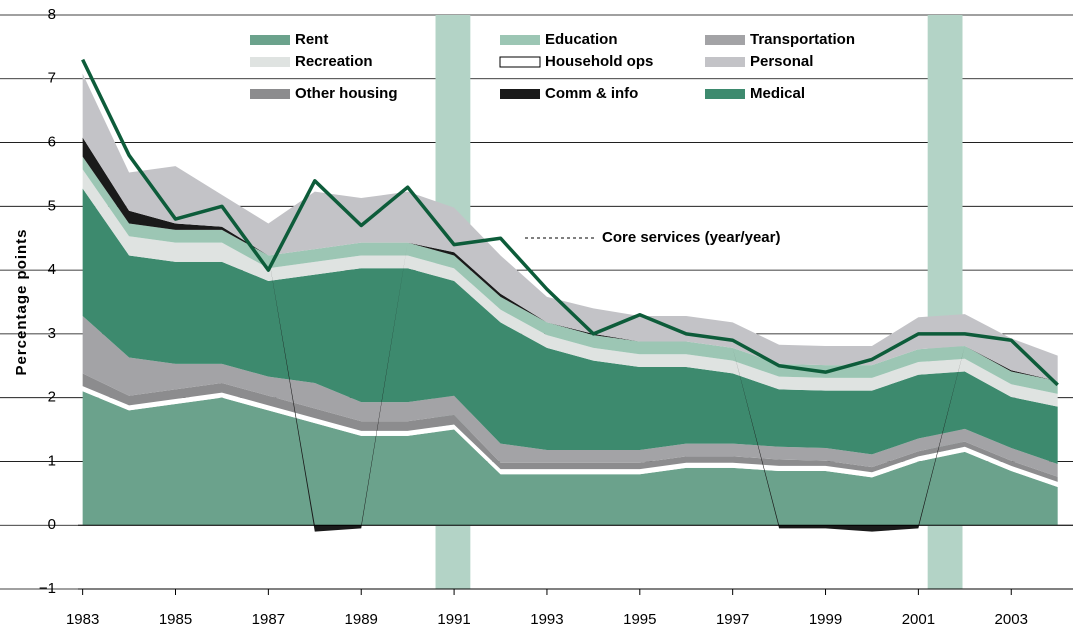 Image resolution: width=1073 pixels, height=635 pixels. I want to click on y-tick-label: −1, so click(47, 588).